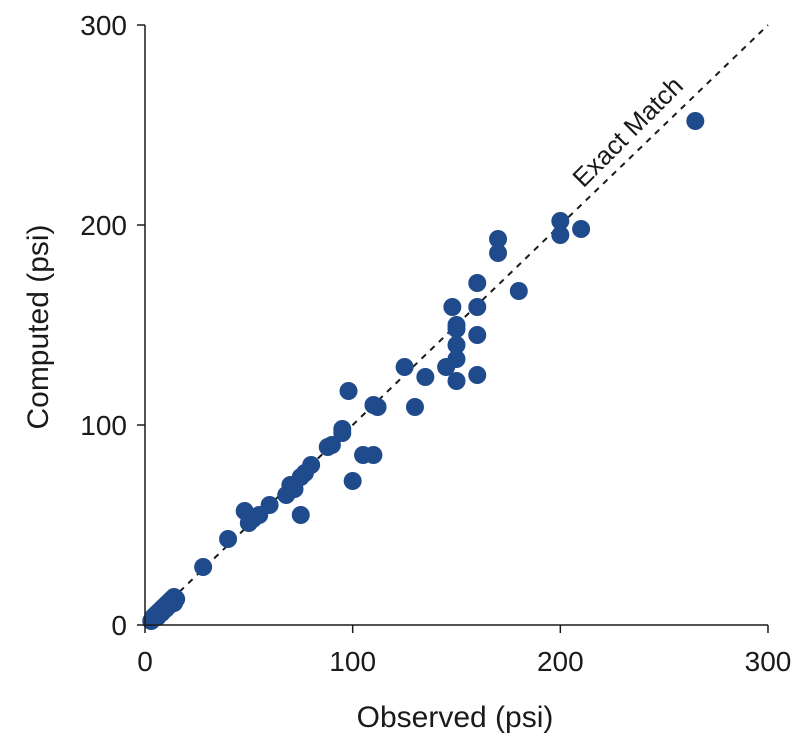  Describe the element at coordinates (768, 661) in the screenshot. I see `x-tick-label: 300` at that location.